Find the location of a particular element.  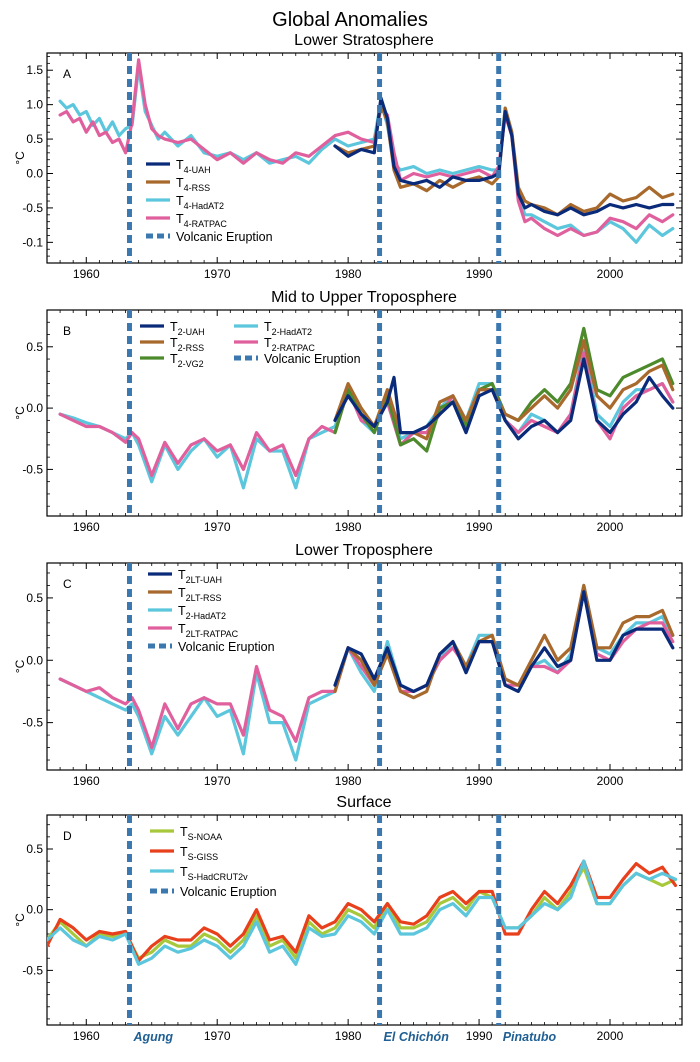

legend-label-subscript: S-HadCRUT2v is located at coordinates (218, 877).